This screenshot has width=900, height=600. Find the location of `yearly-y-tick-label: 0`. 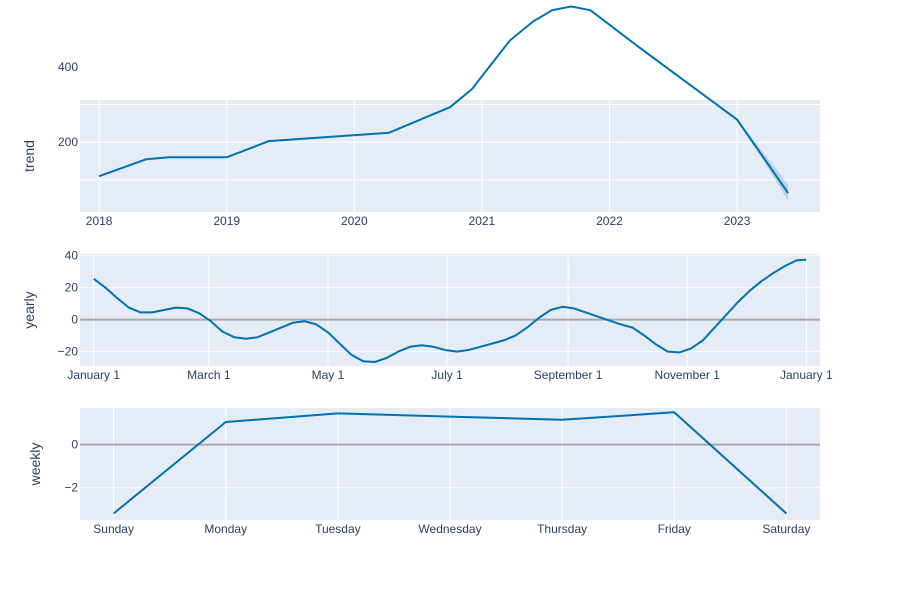

yearly-y-tick-label: 0 is located at coordinates (74, 320).